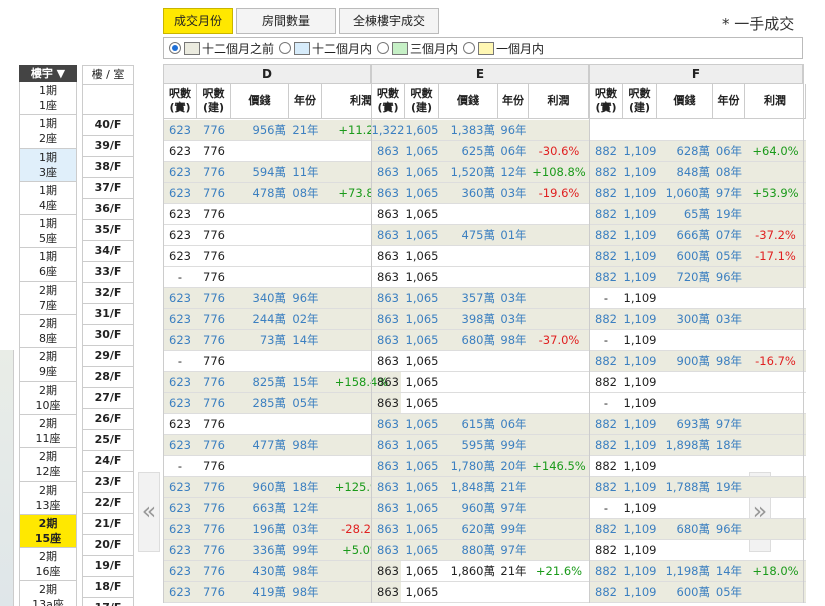 This screenshot has width=825, height=606. What do you see at coordinates (513, 466) in the screenshot?
I see `table-cell: 20年` at bounding box center [513, 466].